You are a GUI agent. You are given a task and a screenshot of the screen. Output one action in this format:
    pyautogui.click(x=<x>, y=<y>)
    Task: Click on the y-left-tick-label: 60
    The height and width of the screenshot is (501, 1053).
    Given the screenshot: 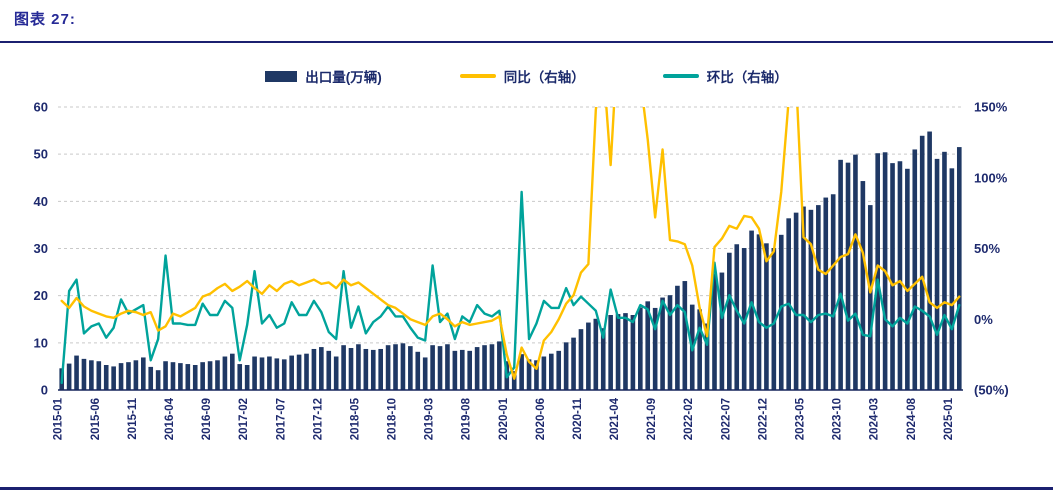 What is the action you would take?
    pyautogui.click(x=41, y=107)
    